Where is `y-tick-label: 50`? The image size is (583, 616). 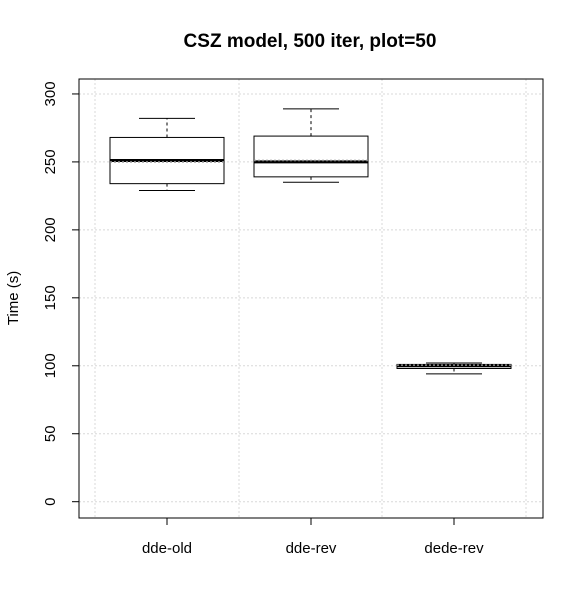
y-tick-label: 50 is located at coordinates (50, 433).